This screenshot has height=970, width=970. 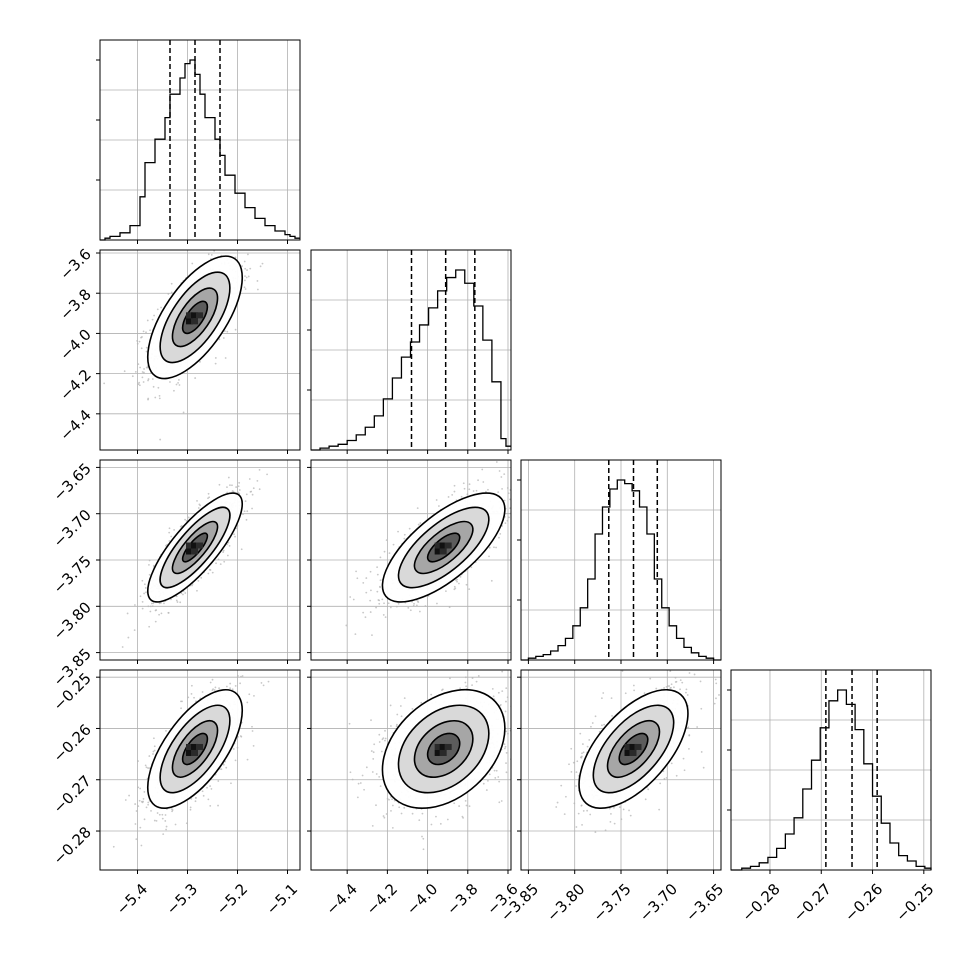 I want to click on y-tick-label: −4.2, so click(x=75, y=385).